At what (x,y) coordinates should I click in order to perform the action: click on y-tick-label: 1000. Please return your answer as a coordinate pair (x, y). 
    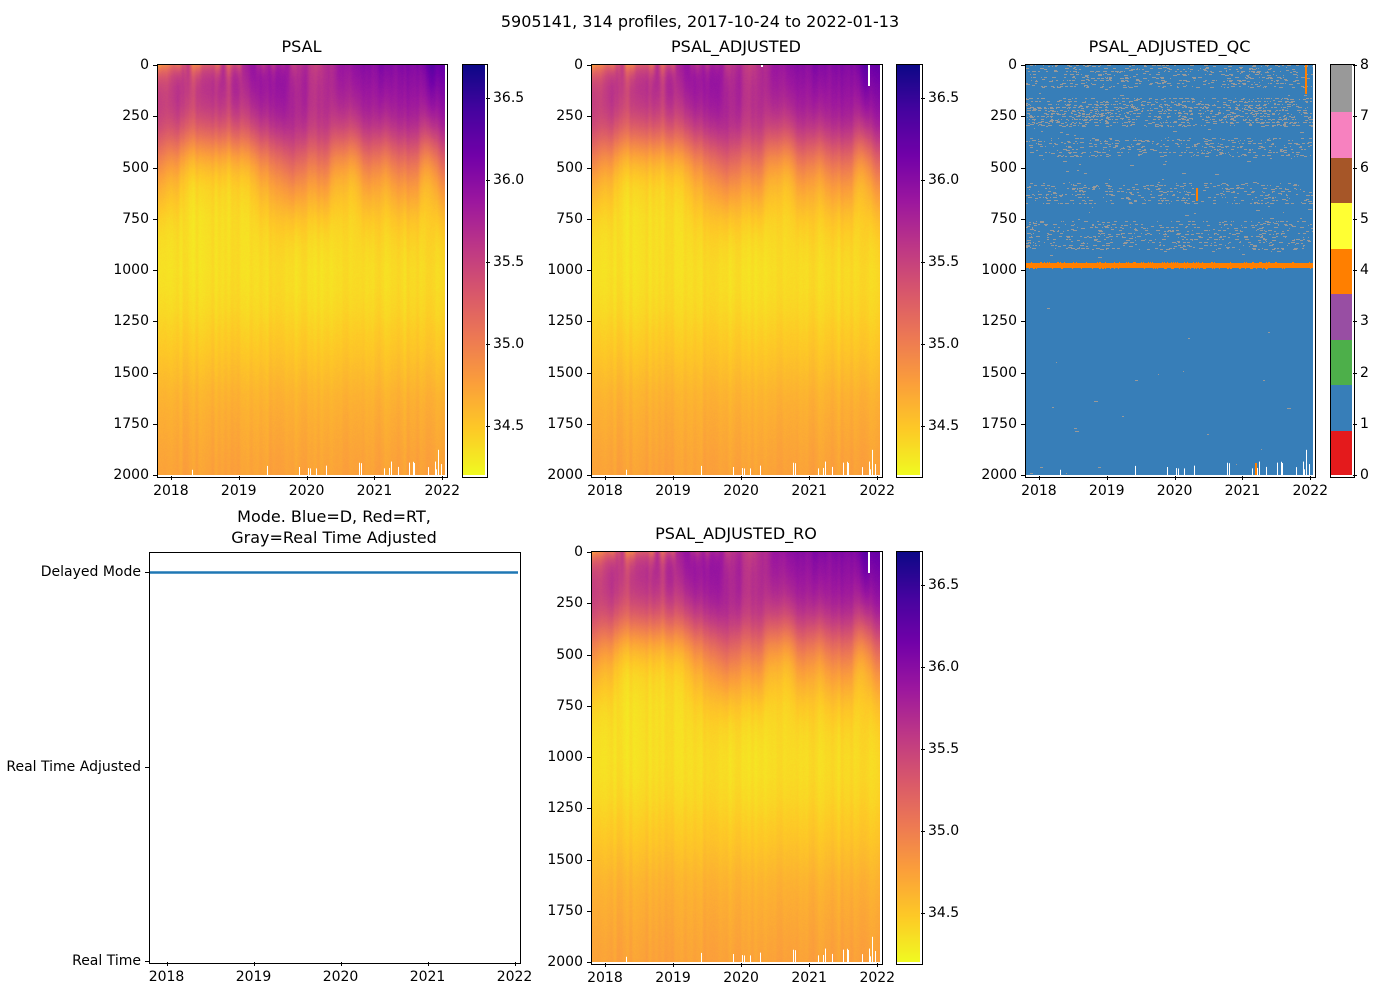
    Looking at the image, I should click on (131, 270).